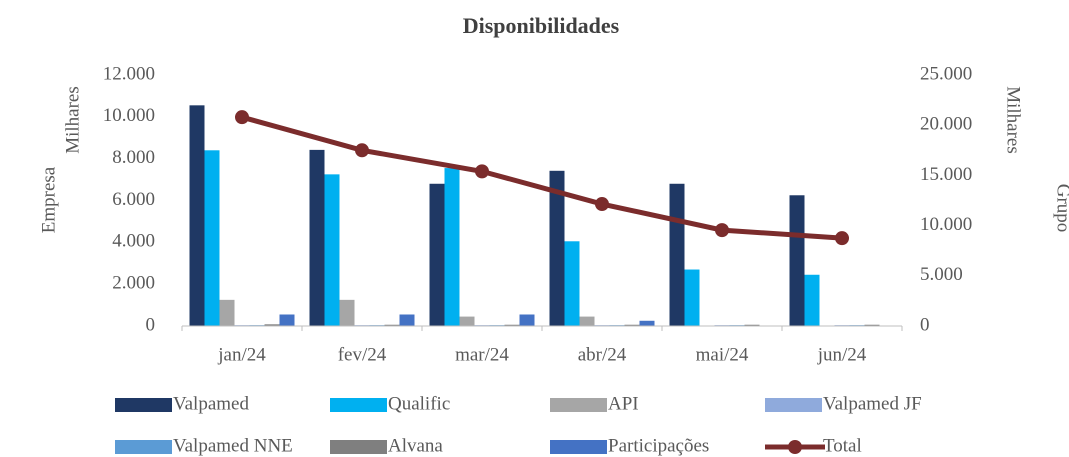 This screenshot has width=1069, height=457. Describe the element at coordinates (946, 73) in the screenshot. I see `y2-tick-label: 25.000` at that location.